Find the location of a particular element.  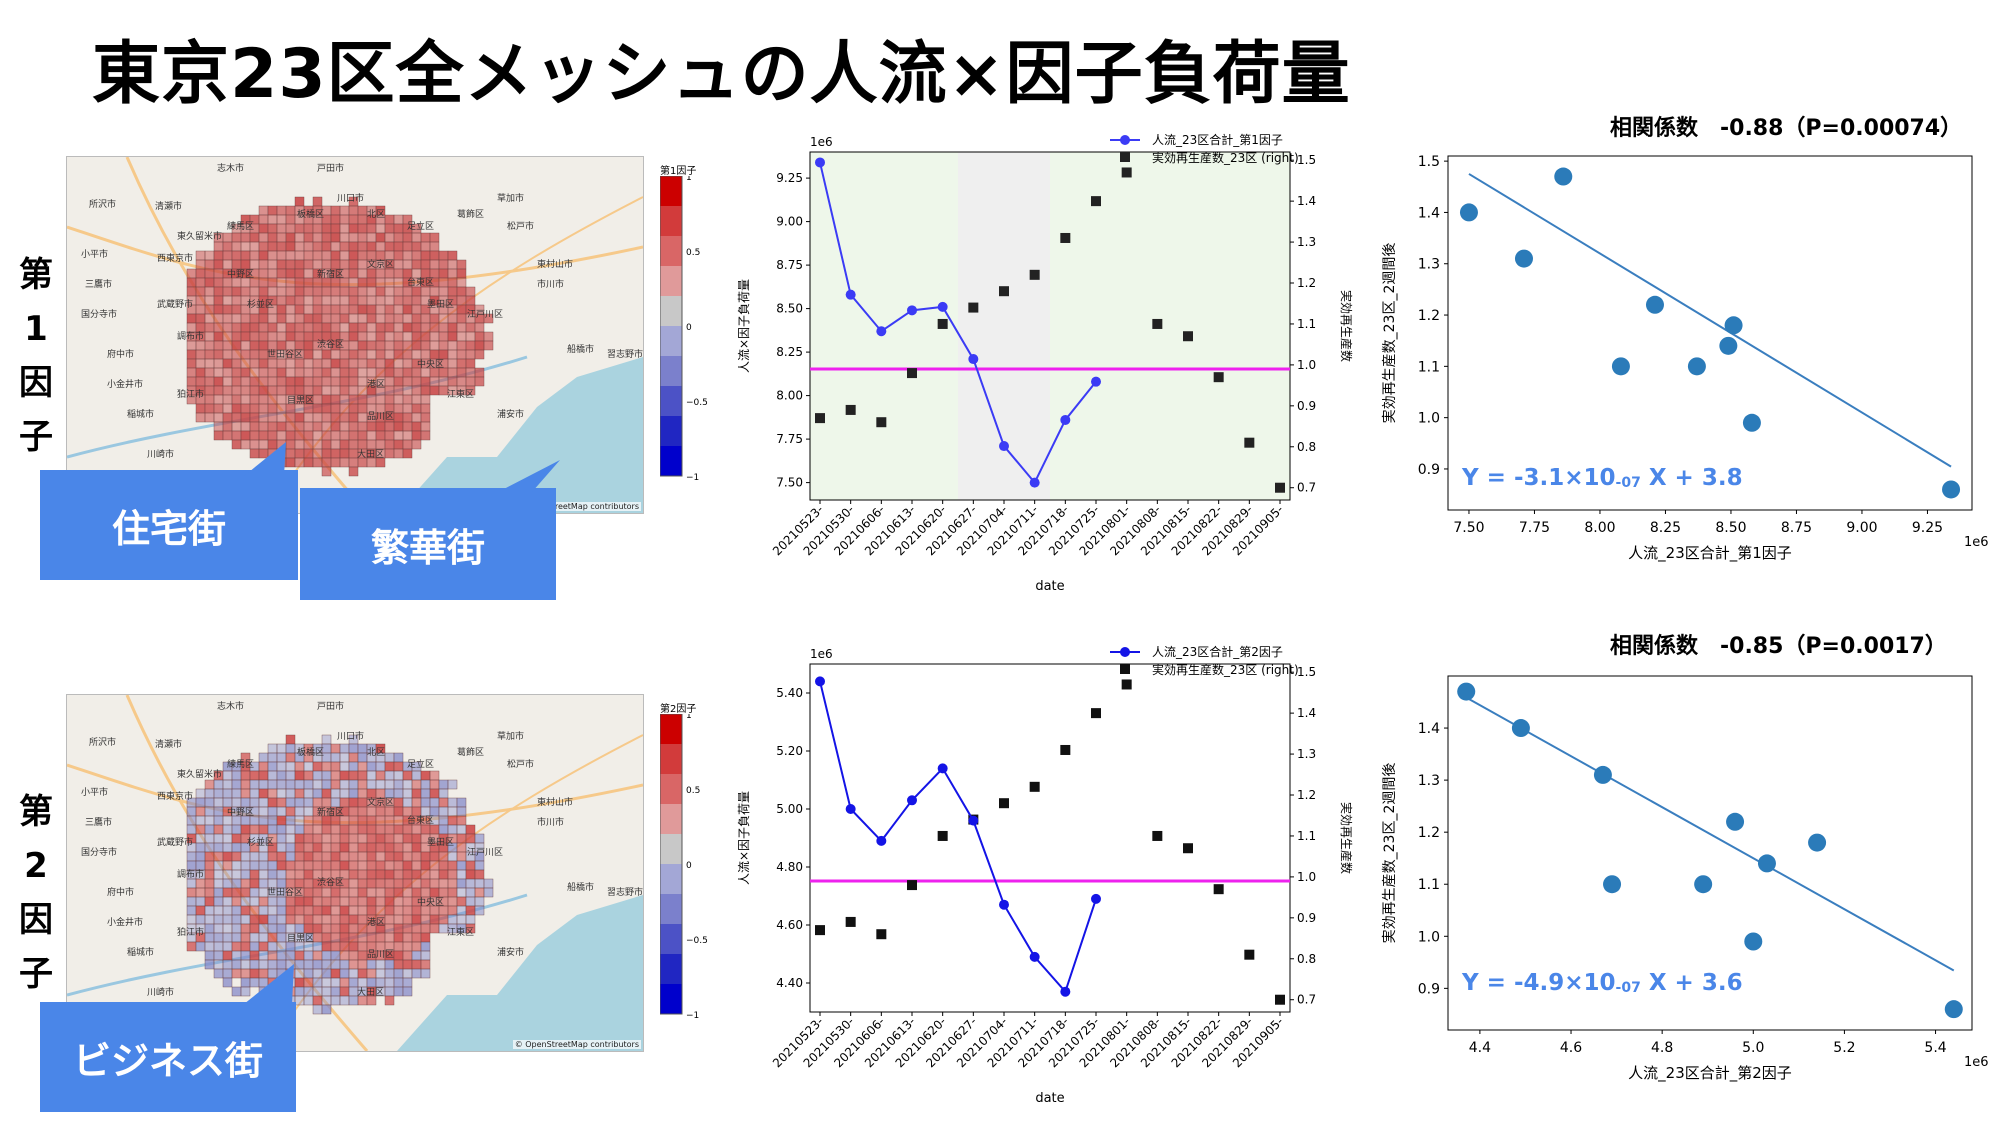

scatter-point is located at coordinates (1563, 176).